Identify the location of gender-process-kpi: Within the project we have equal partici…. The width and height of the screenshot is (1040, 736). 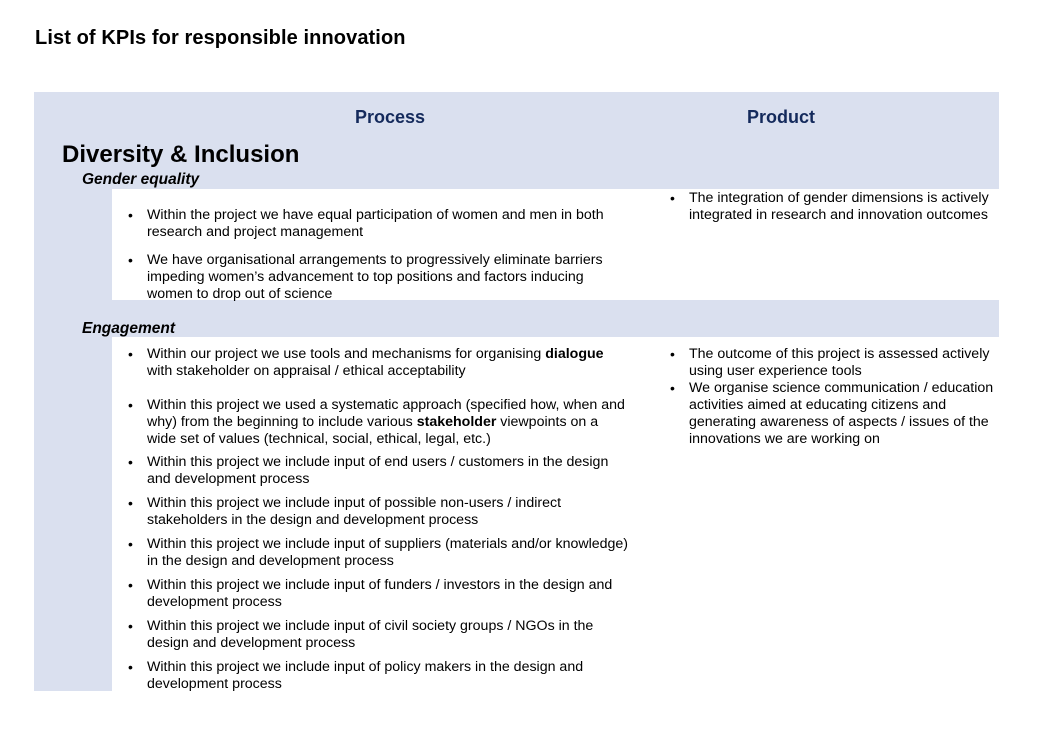
(378, 224).